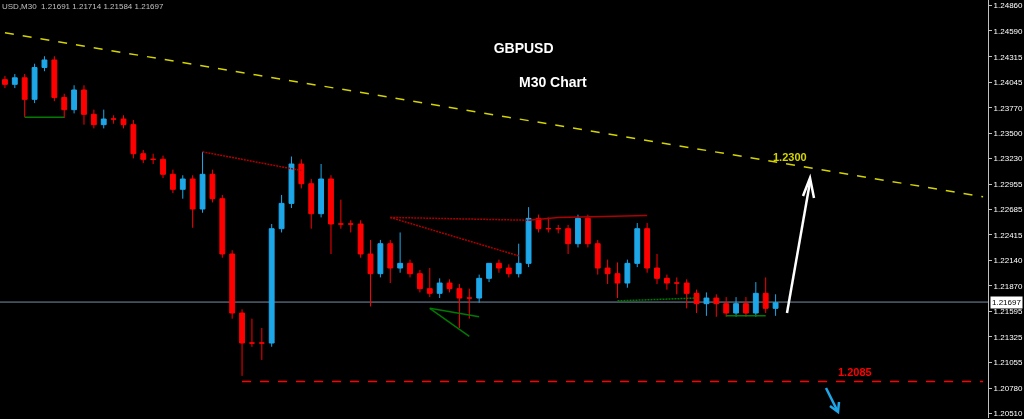 Image resolution: width=1024 pixels, height=419 pixels. I want to click on annotation: USD,M30 1.21691 1.21714 1.21584 1.21697, so click(83, 6).